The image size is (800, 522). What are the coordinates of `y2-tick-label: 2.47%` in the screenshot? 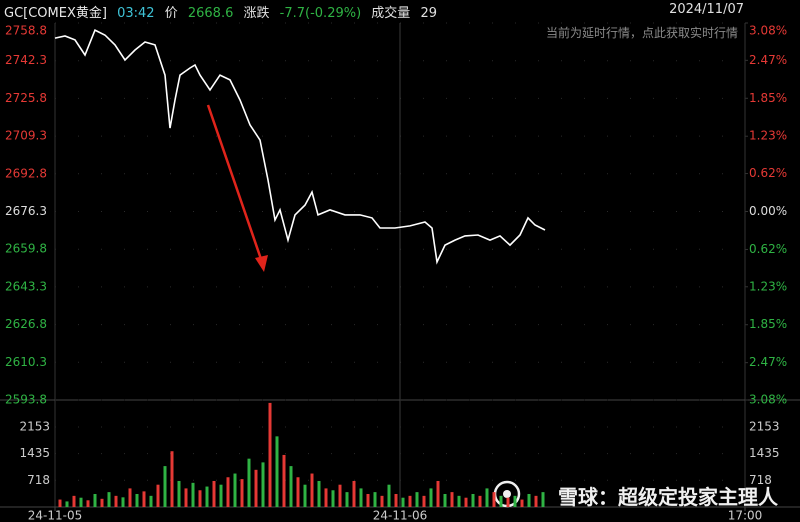 It's located at (768, 60).